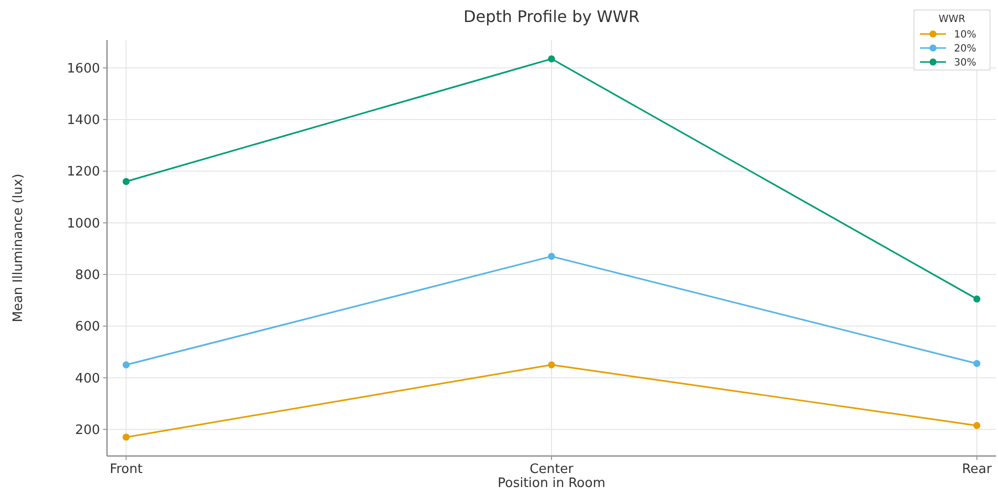 This screenshot has width=998, height=491. Describe the element at coordinates (83, 224) in the screenshot. I see `y-tick-label: 1000` at that location.